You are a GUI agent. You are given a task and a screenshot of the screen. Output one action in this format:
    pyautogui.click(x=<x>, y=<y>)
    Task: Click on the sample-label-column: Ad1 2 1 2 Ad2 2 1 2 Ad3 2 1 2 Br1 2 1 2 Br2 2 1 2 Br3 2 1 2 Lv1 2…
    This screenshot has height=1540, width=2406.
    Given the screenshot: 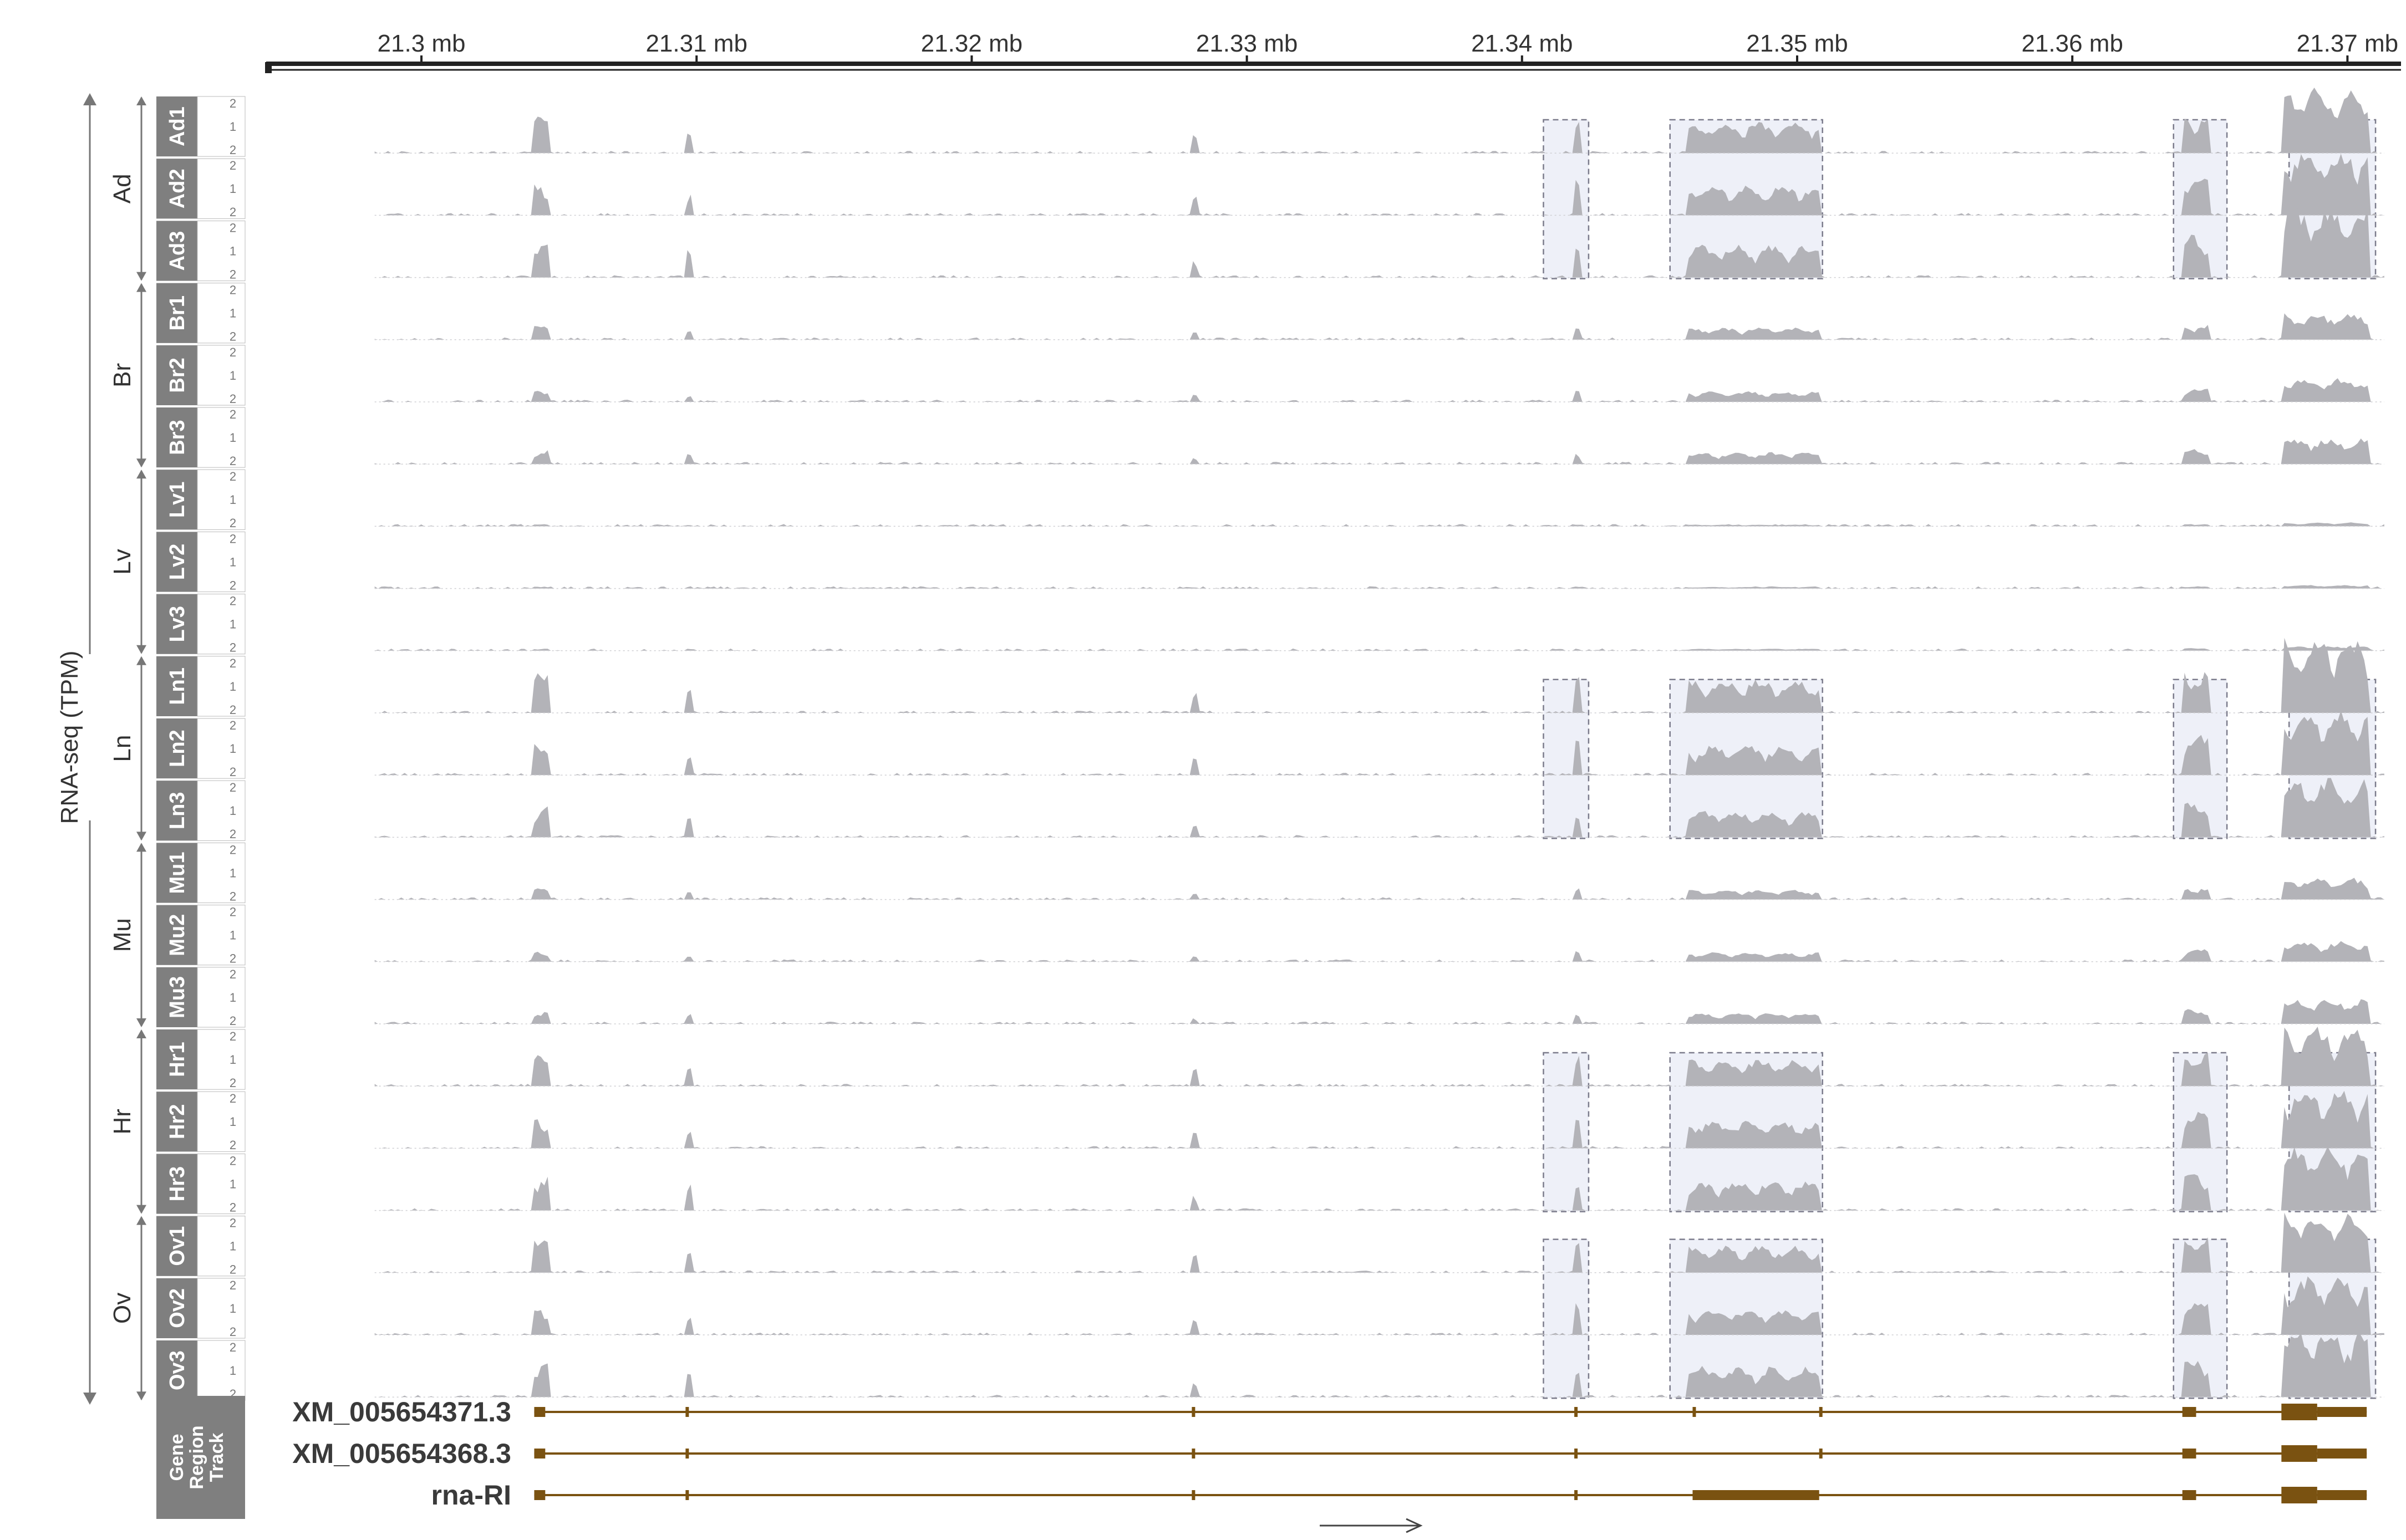 What is the action you would take?
    pyautogui.click(x=201, y=748)
    